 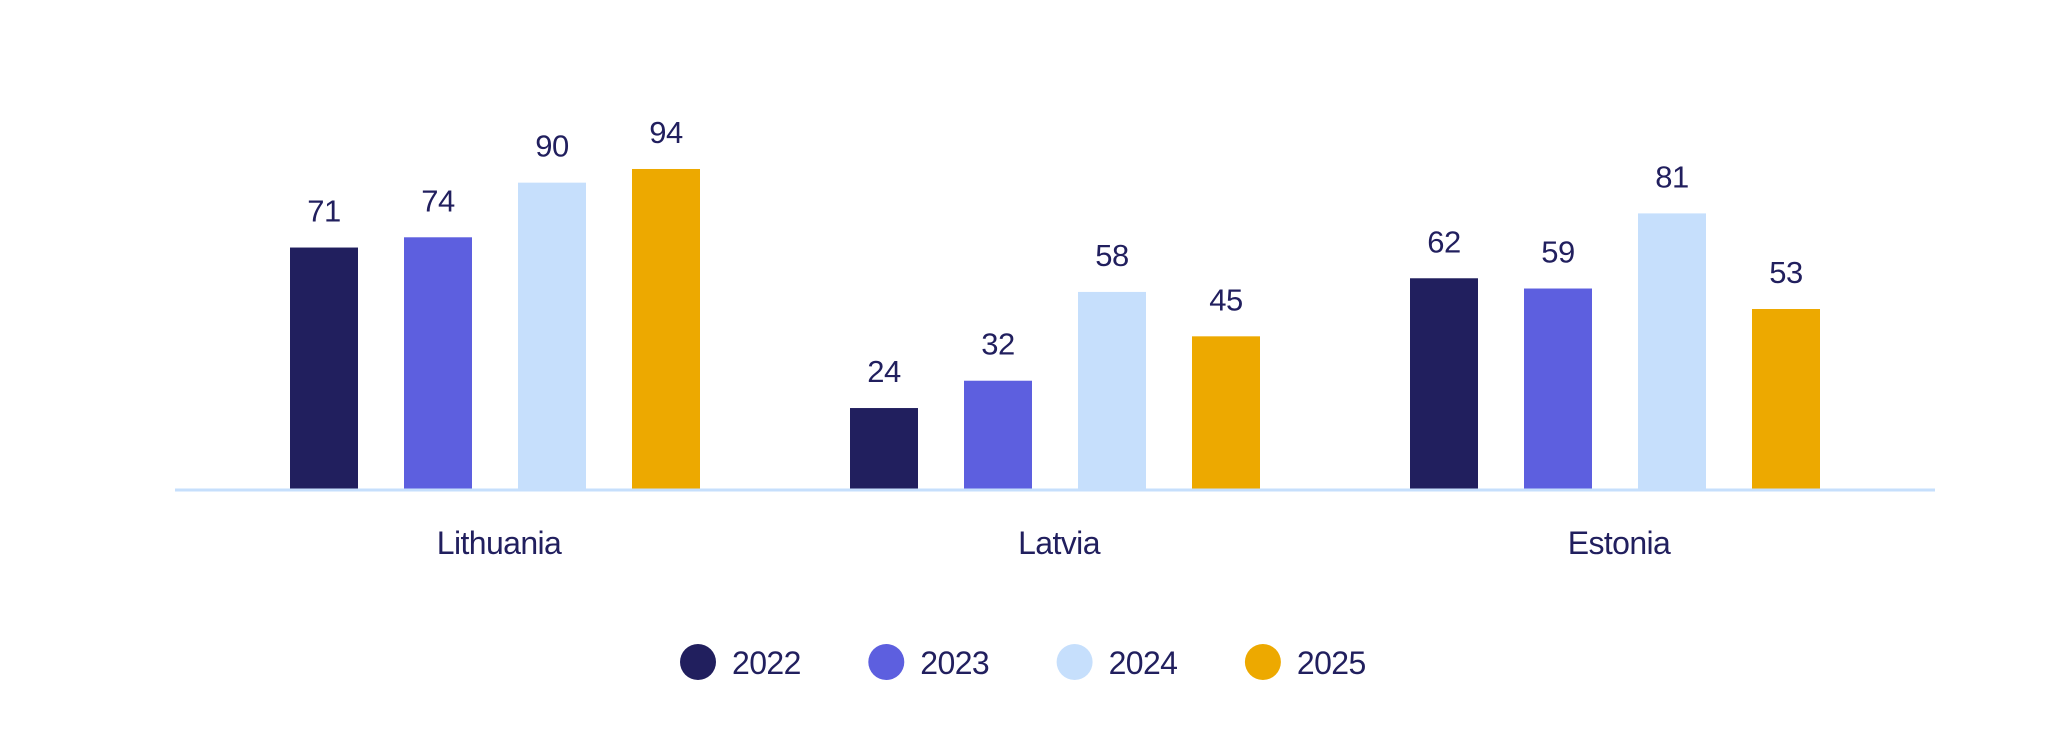 I want to click on bar-latvia-2024, so click(x=1112, y=390).